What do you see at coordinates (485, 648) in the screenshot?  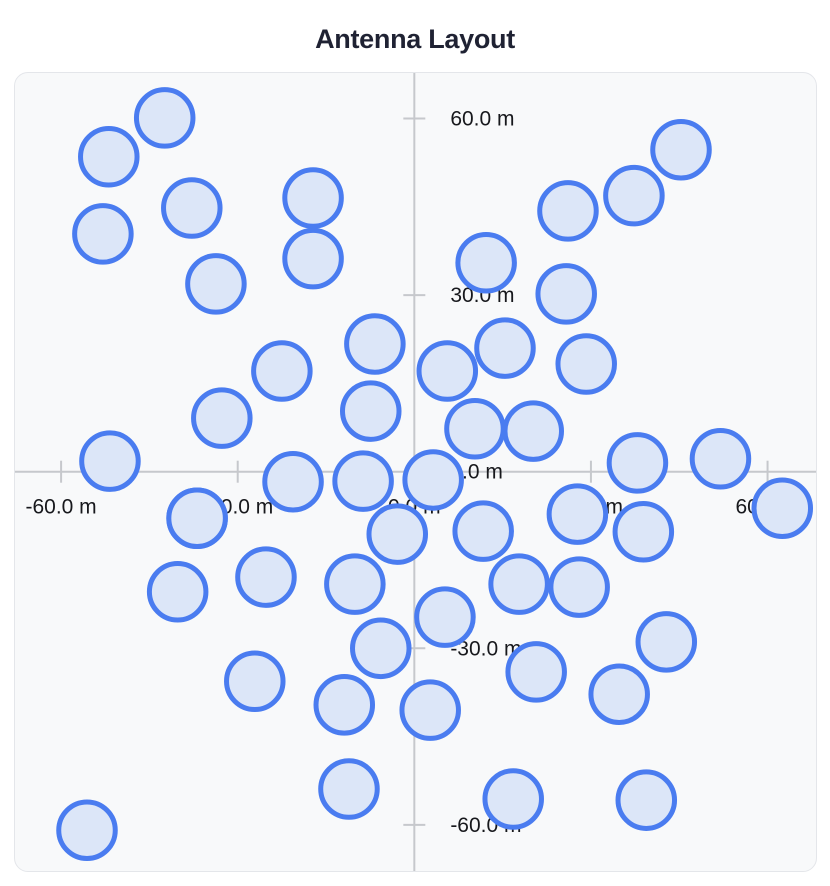 I see `y-axis-tick-label: -30.0 m` at bounding box center [485, 648].